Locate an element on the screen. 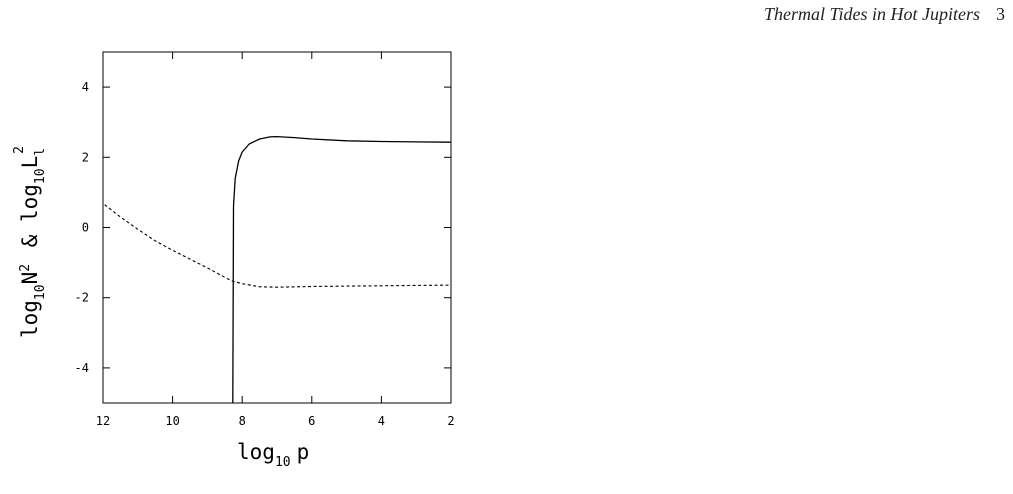 The height and width of the screenshot is (494, 1013). running-head: Thermal Tides in Hot Jupiters 3 is located at coordinates (884, 14).